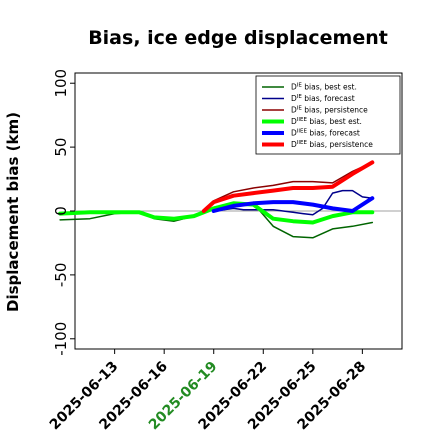 This screenshot has width=440, height=440. What do you see at coordinates (326, 121) in the screenshot?
I see `legend-label: DIIEE bias, best est.` at bounding box center [326, 121].